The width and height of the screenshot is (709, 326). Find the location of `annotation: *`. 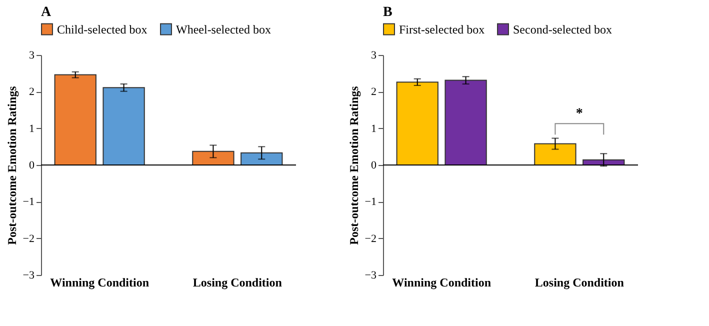

annotation: * is located at coordinates (579, 114).